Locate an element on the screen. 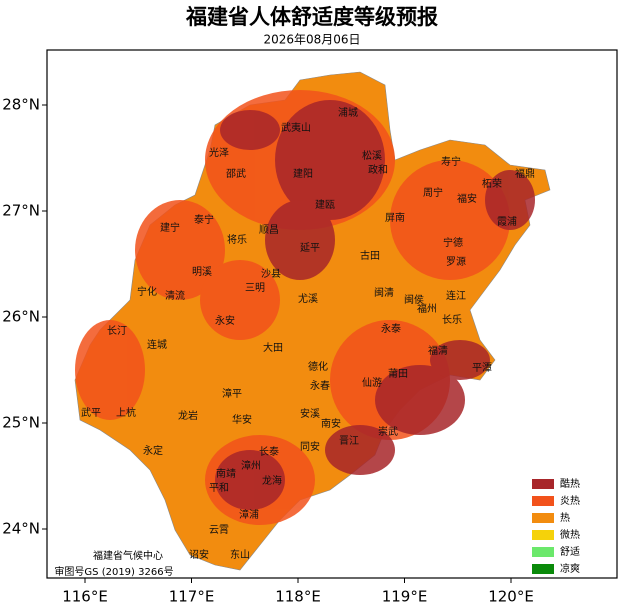 This screenshot has height=610, width=625. place-label: 安溪 is located at coordinates (310, 413).